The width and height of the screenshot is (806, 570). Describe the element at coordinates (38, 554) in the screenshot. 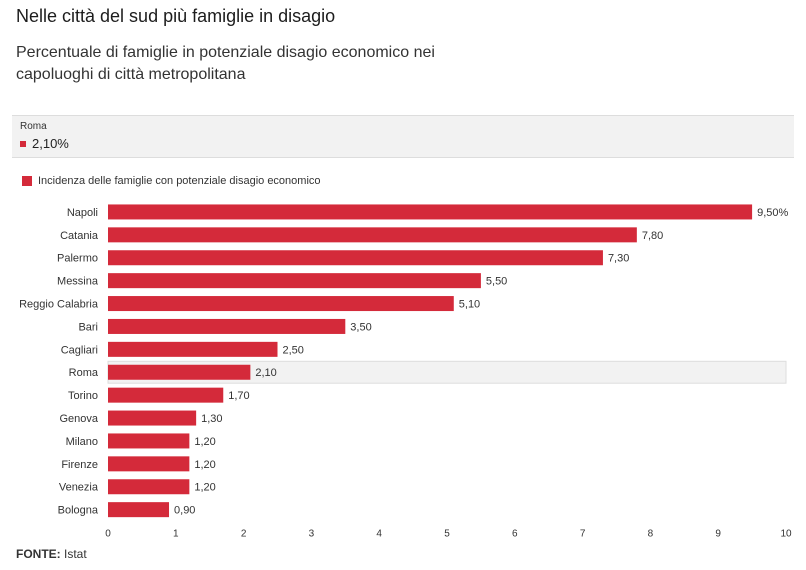

I see `source-label: FONTE:` at that location.